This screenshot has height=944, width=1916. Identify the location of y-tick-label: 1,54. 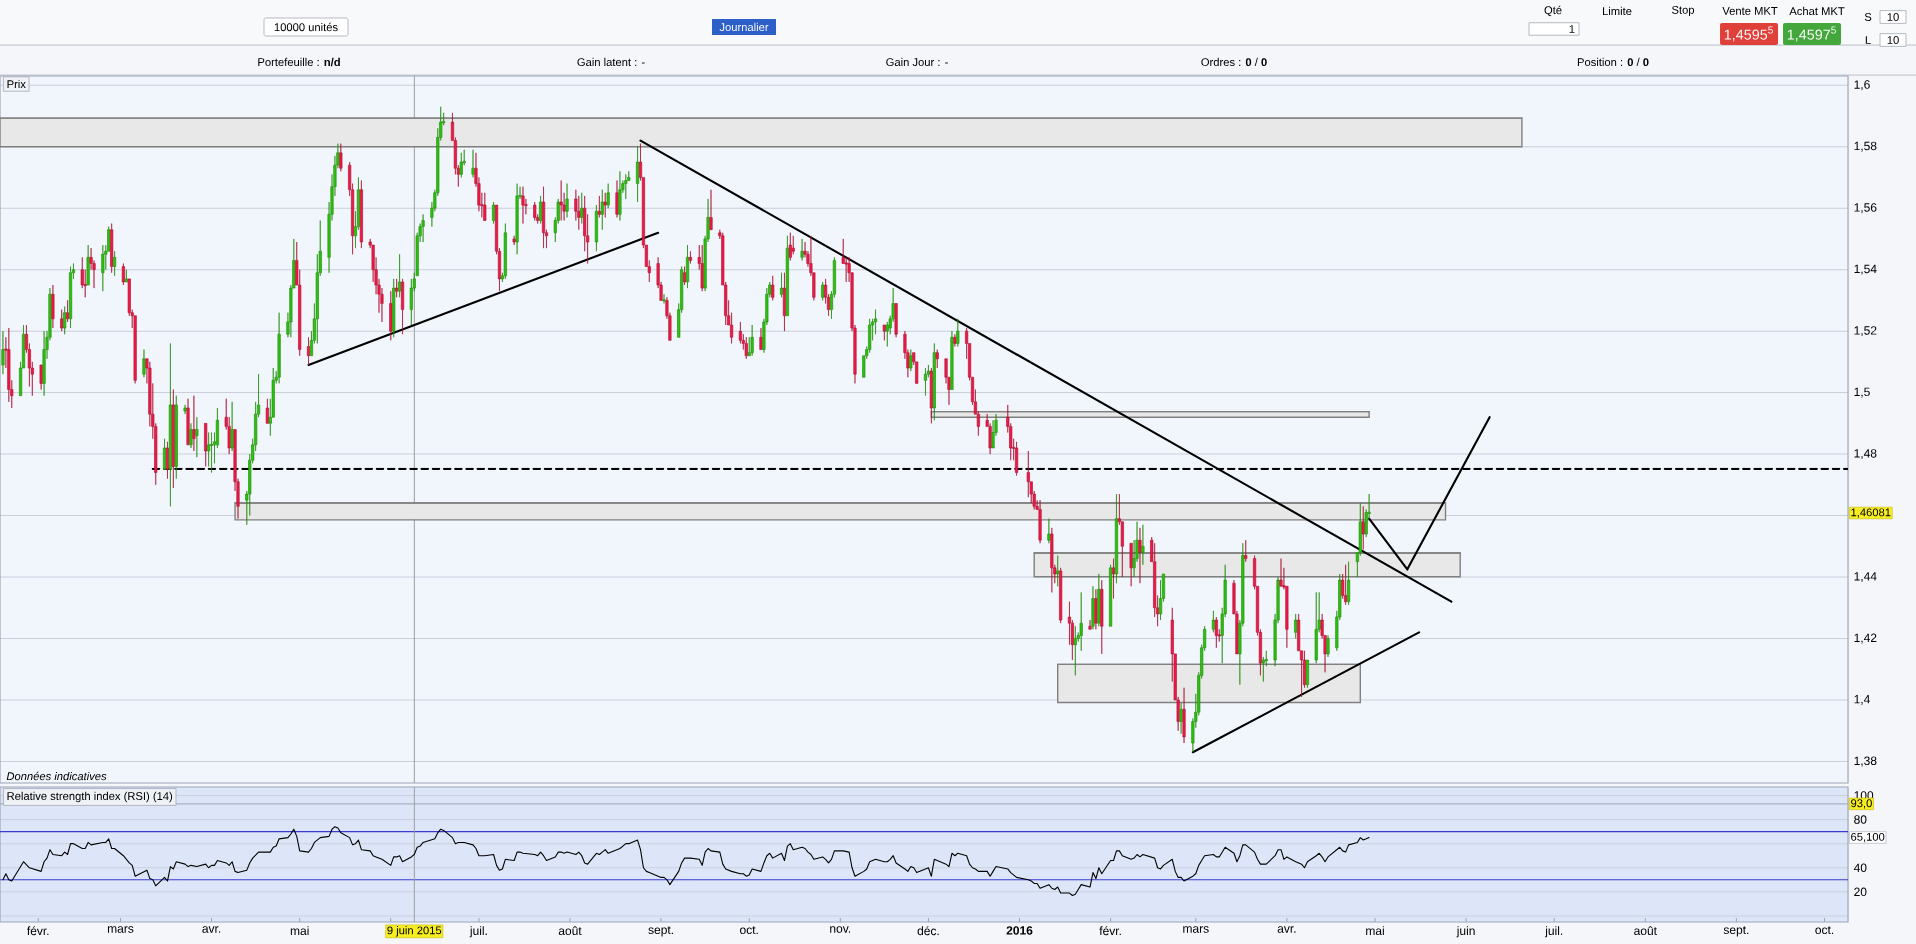
(1865, 269).